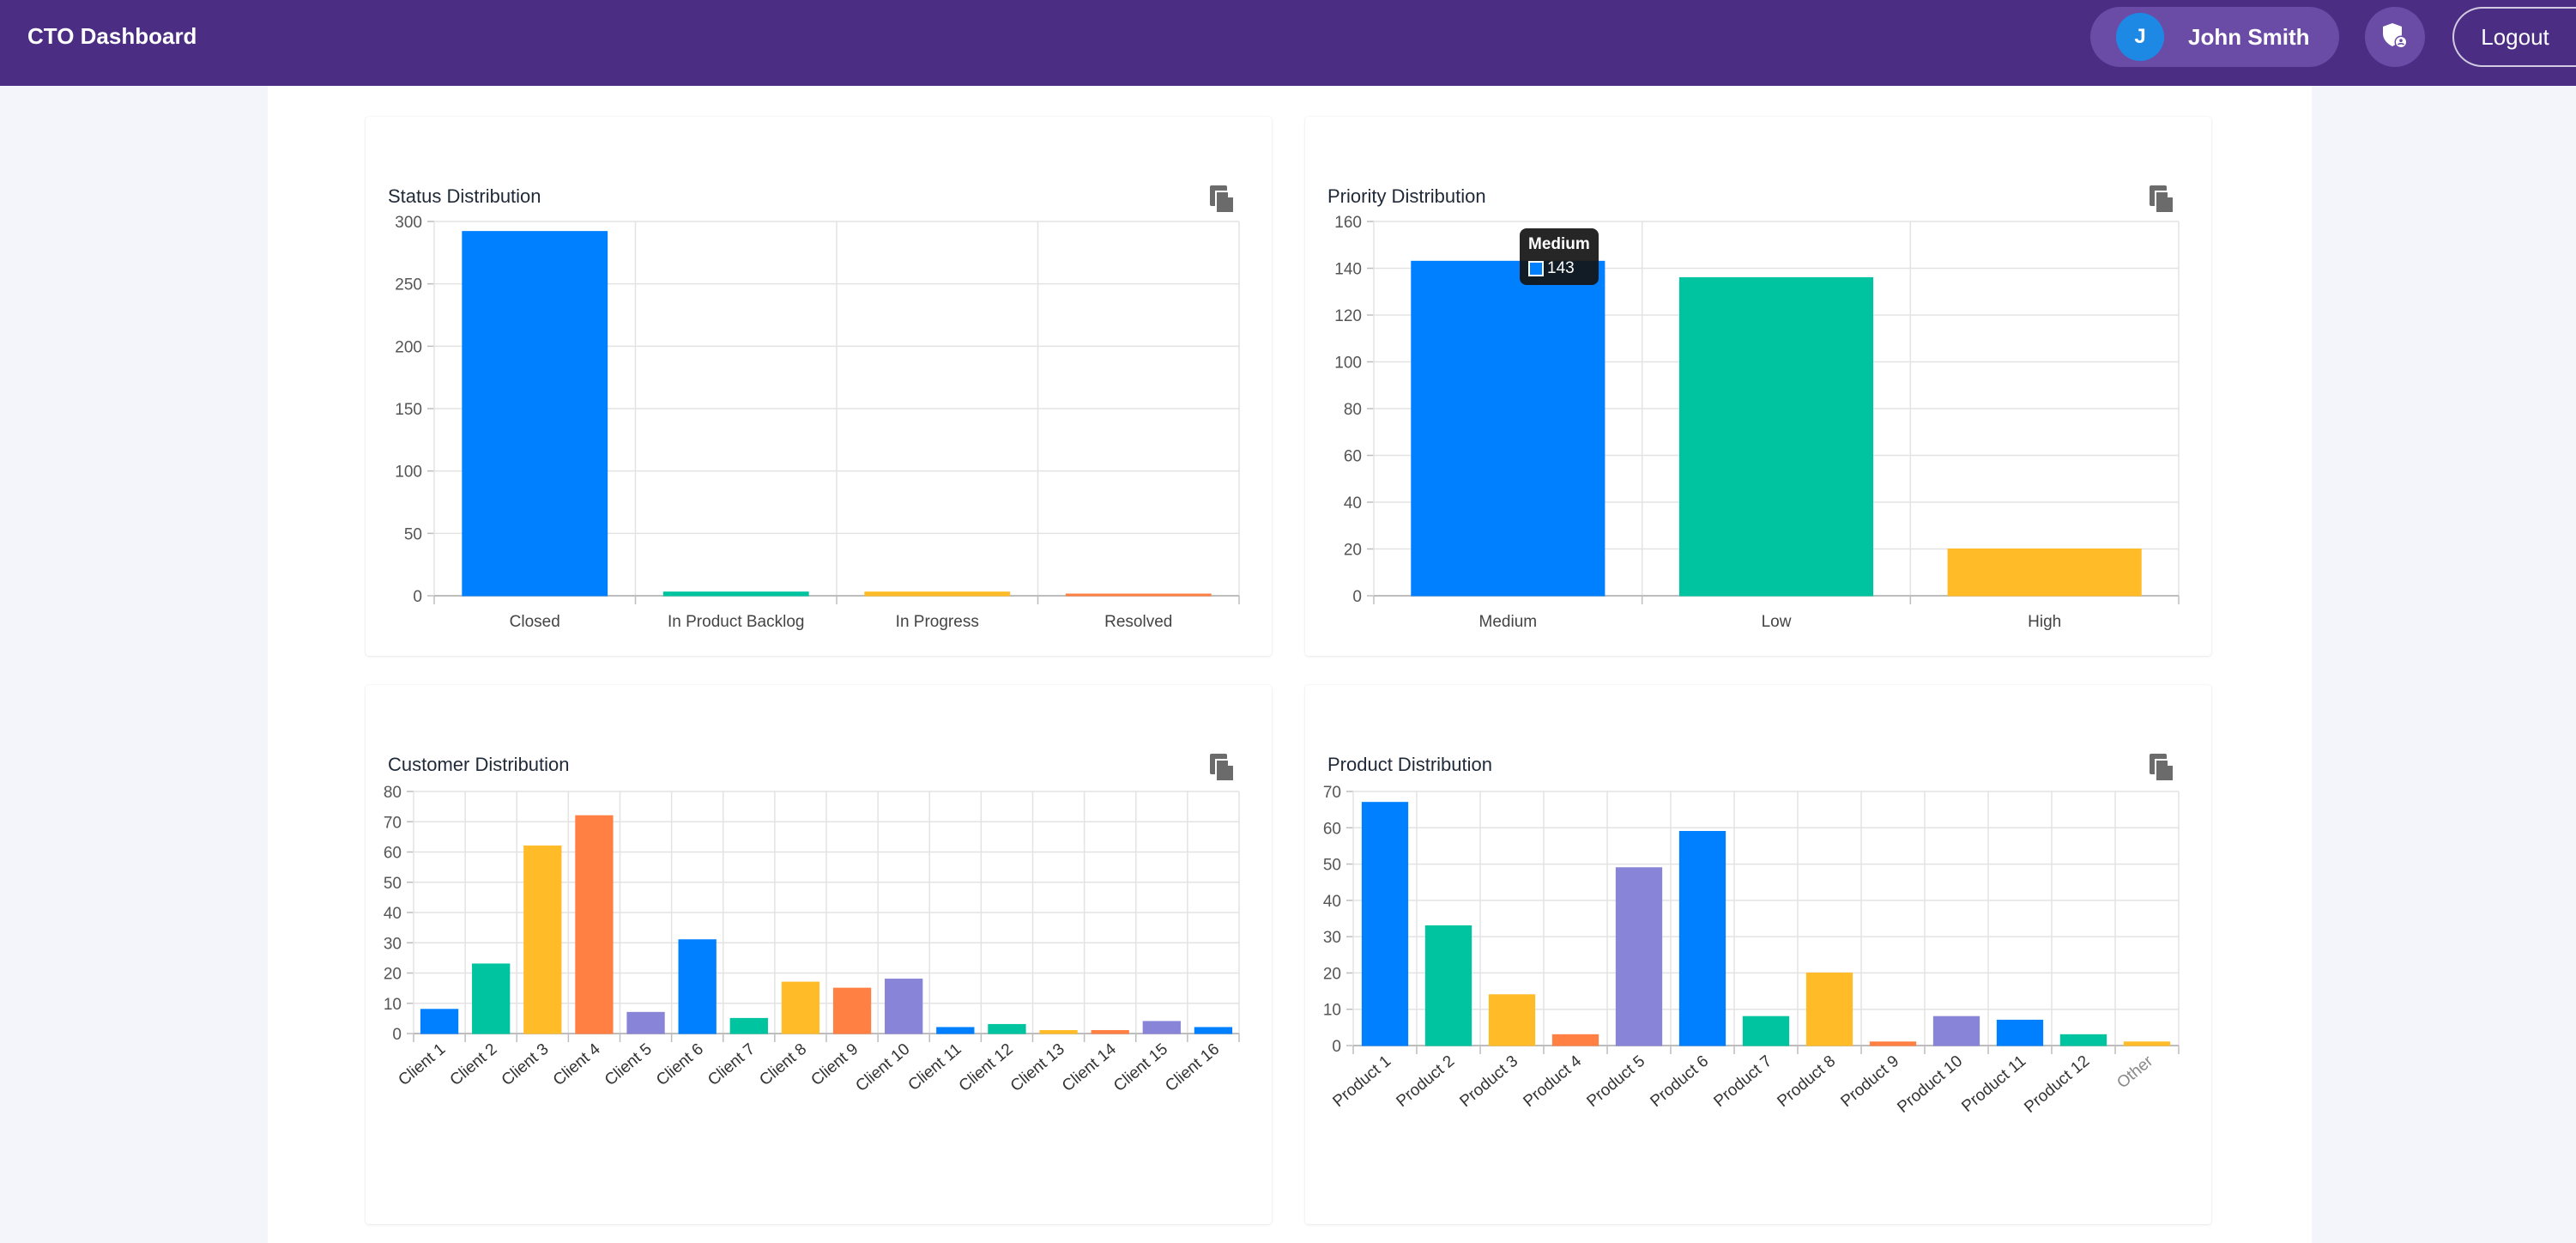 The width and height of the screenshot is (2576, 1243). Describe the element at coordinates (935, 1067) in the screenshot. I see `x-category-label: Client 11` at that location.